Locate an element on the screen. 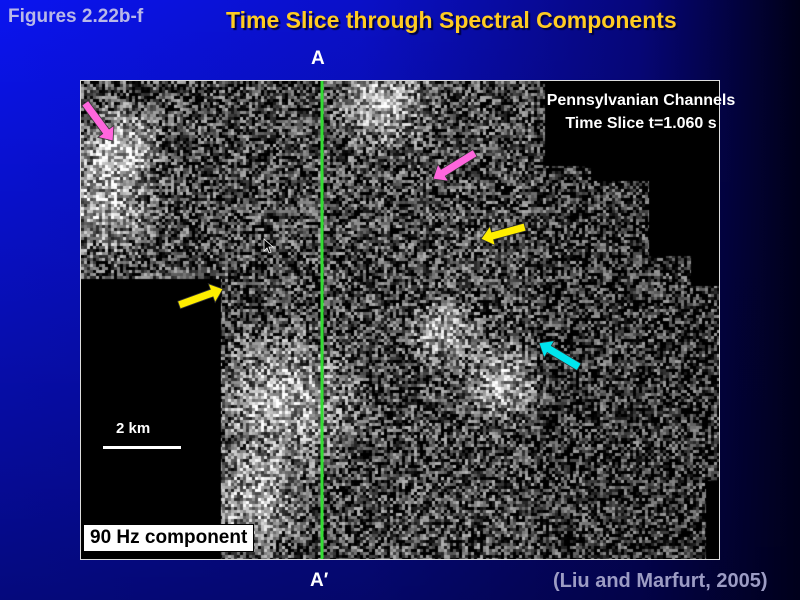  scale-label: 2 km is located at coordinates (133, 428).